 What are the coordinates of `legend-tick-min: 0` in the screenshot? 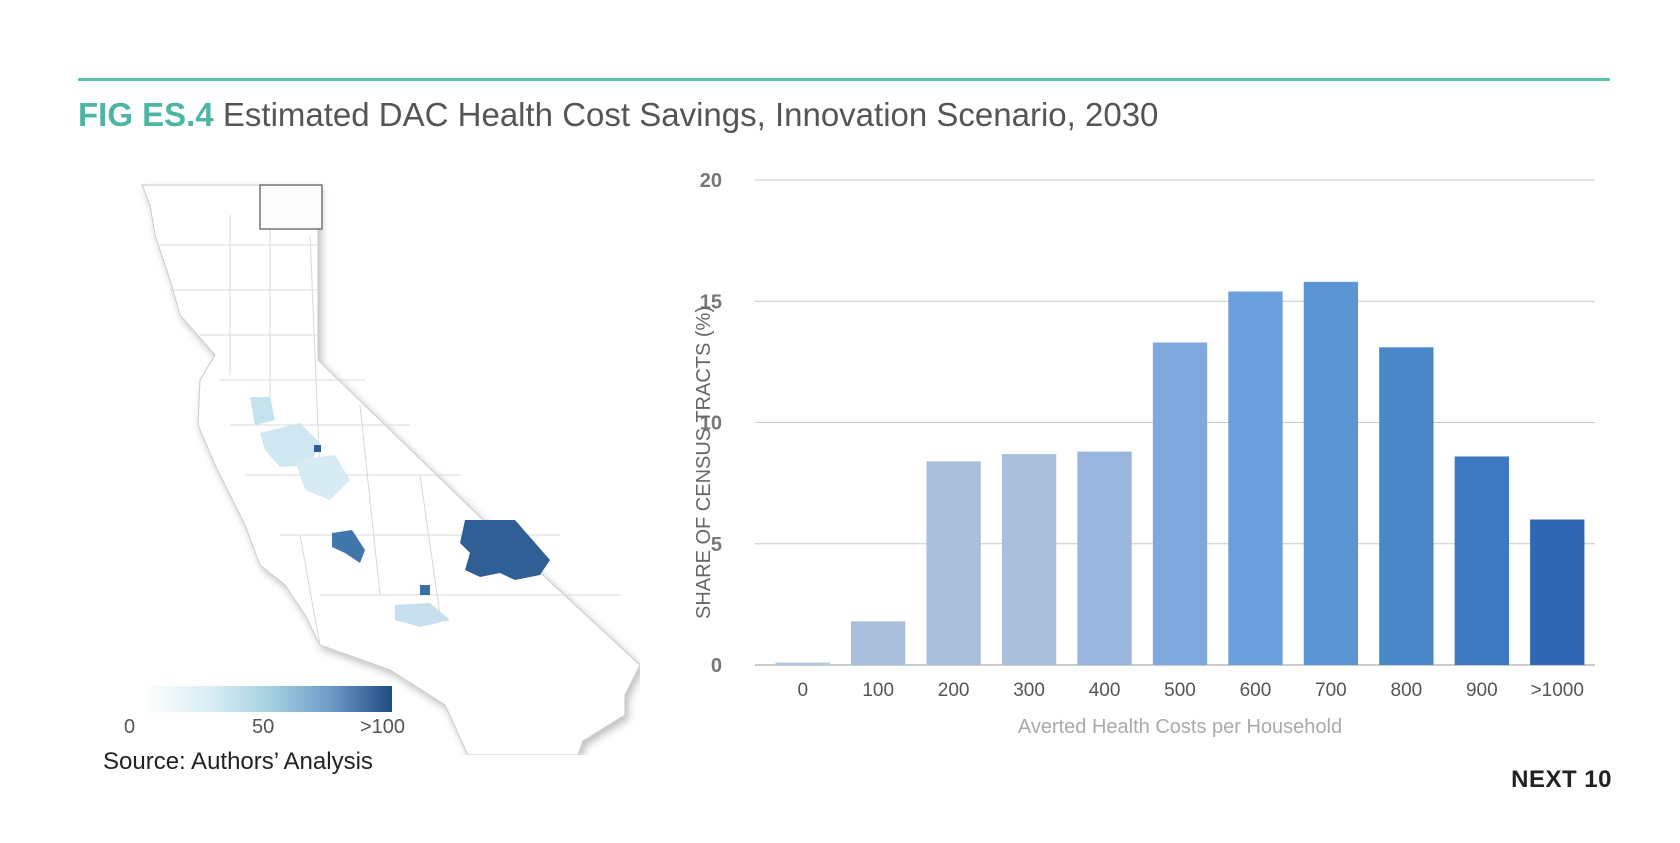 It's located at (130, 727).